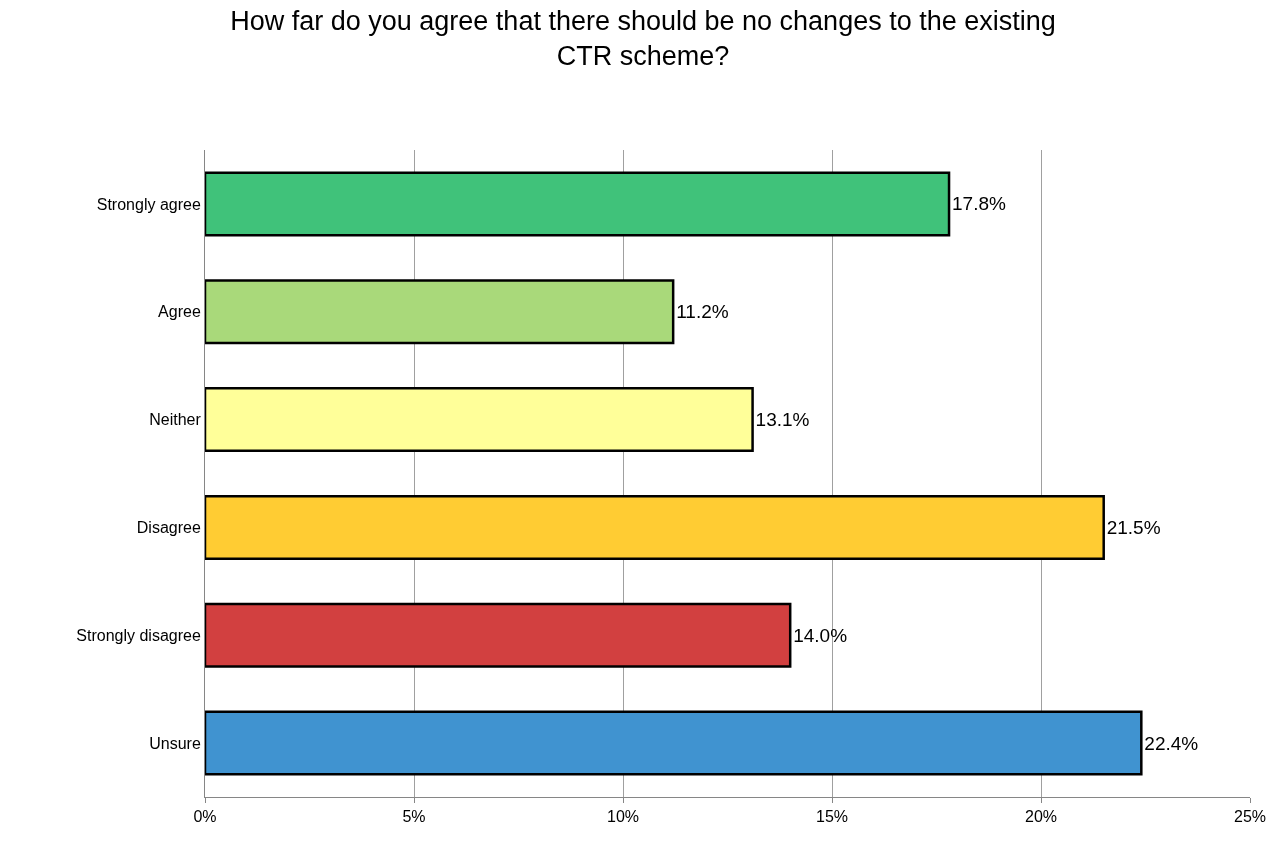 Image resolution: width=1286 pixels, height=847 pixels. Describe the element at coordinates (1171, 743) in the screenshot. I see `data-label: 22.4%` at that location.